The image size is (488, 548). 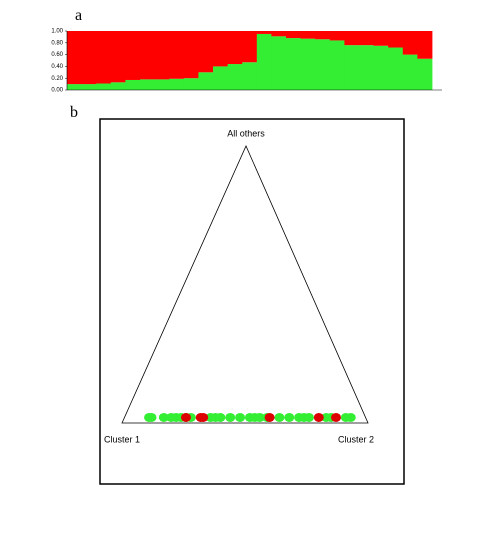 What do you see at coordinates (78, 15) in the screenshot?
I see `panel-label: a` at bounding box center [78, 15].